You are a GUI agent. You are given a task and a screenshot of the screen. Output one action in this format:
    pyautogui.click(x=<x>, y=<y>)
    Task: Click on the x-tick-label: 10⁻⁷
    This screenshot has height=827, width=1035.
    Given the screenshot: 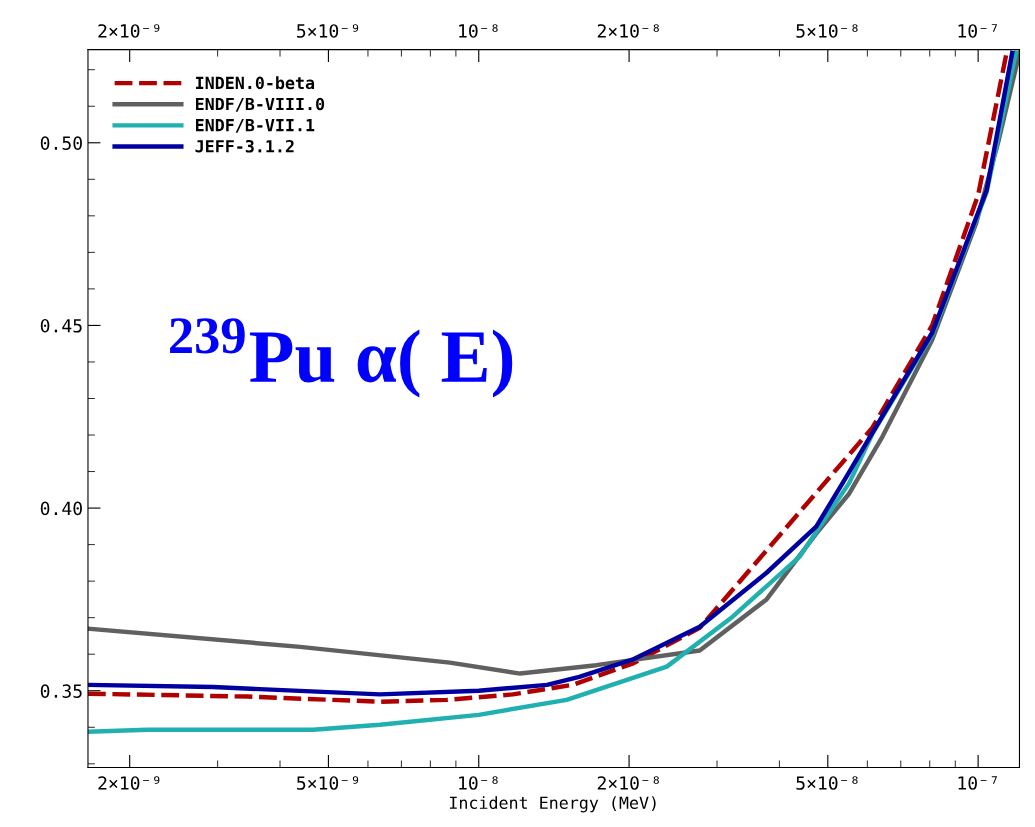 What is the action you would take?
    pyautogui.click(x=977, y=783)
    